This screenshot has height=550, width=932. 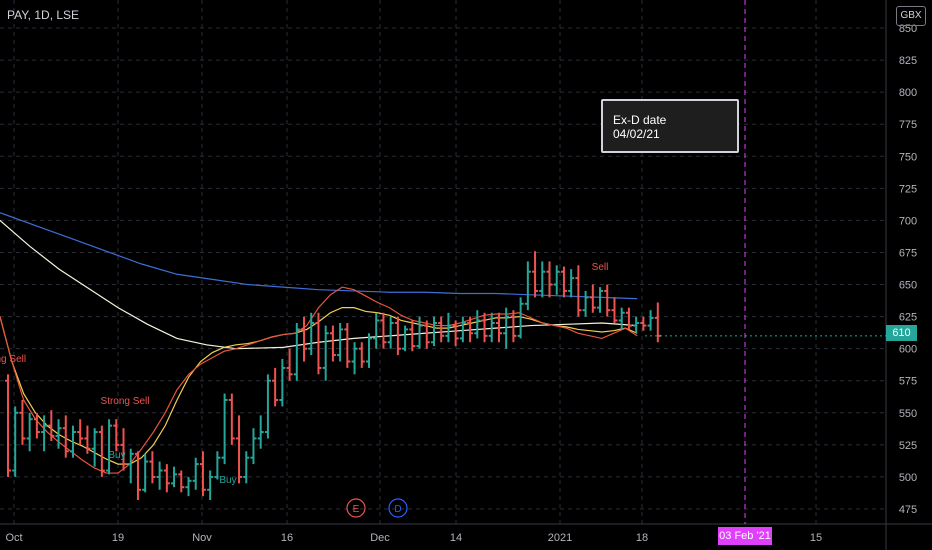 I want to click on price-tick-label: 600, so click(x=908, y=350).